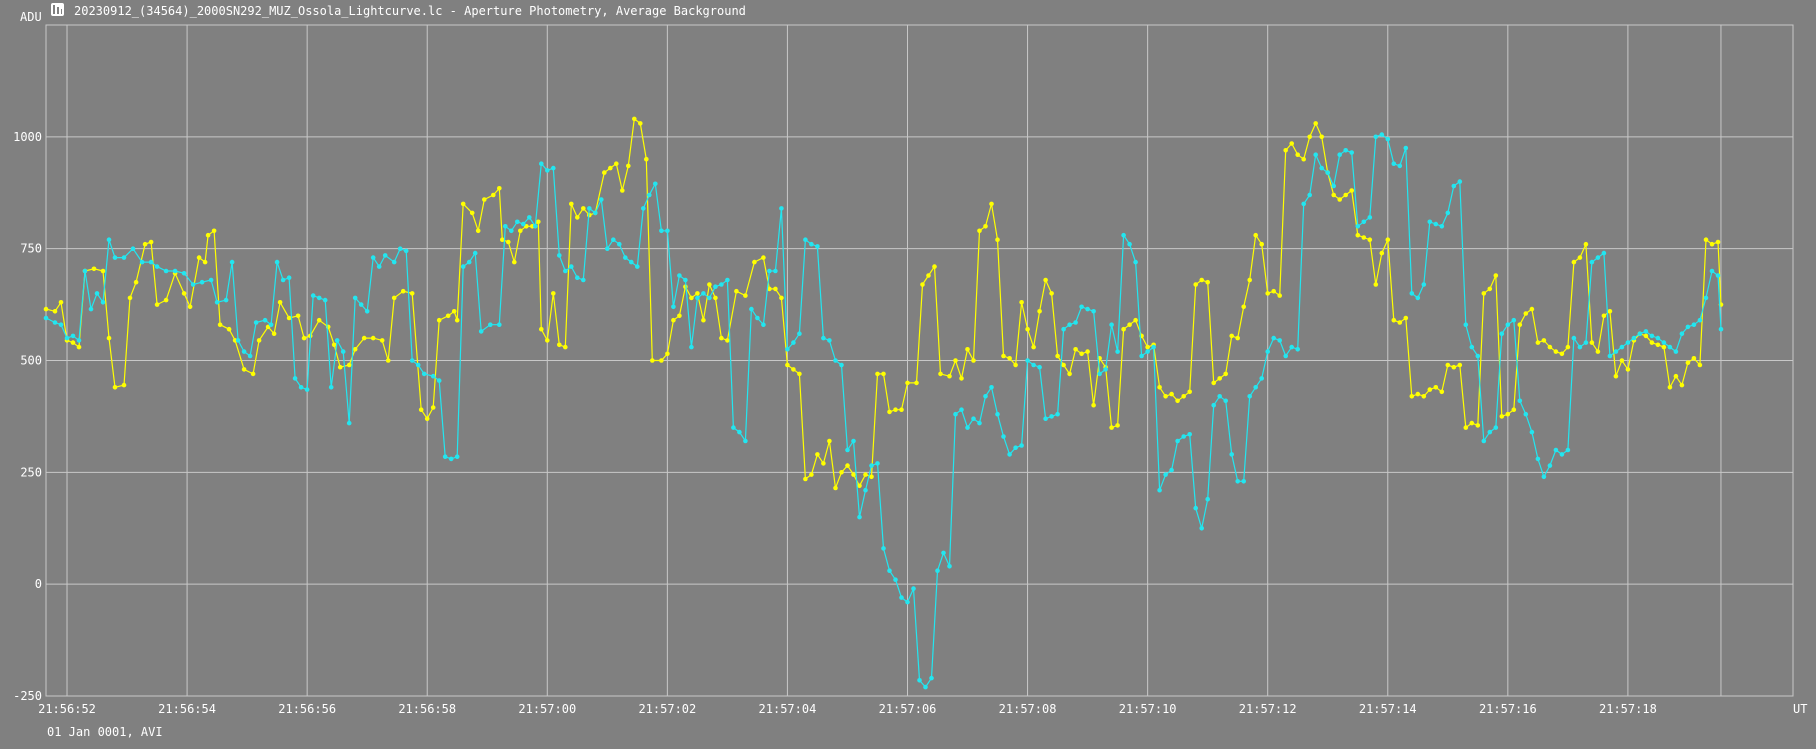 This screenshot has width=1816, height=749. I want to click on lightcurve-app-icon, so click(57, 9).